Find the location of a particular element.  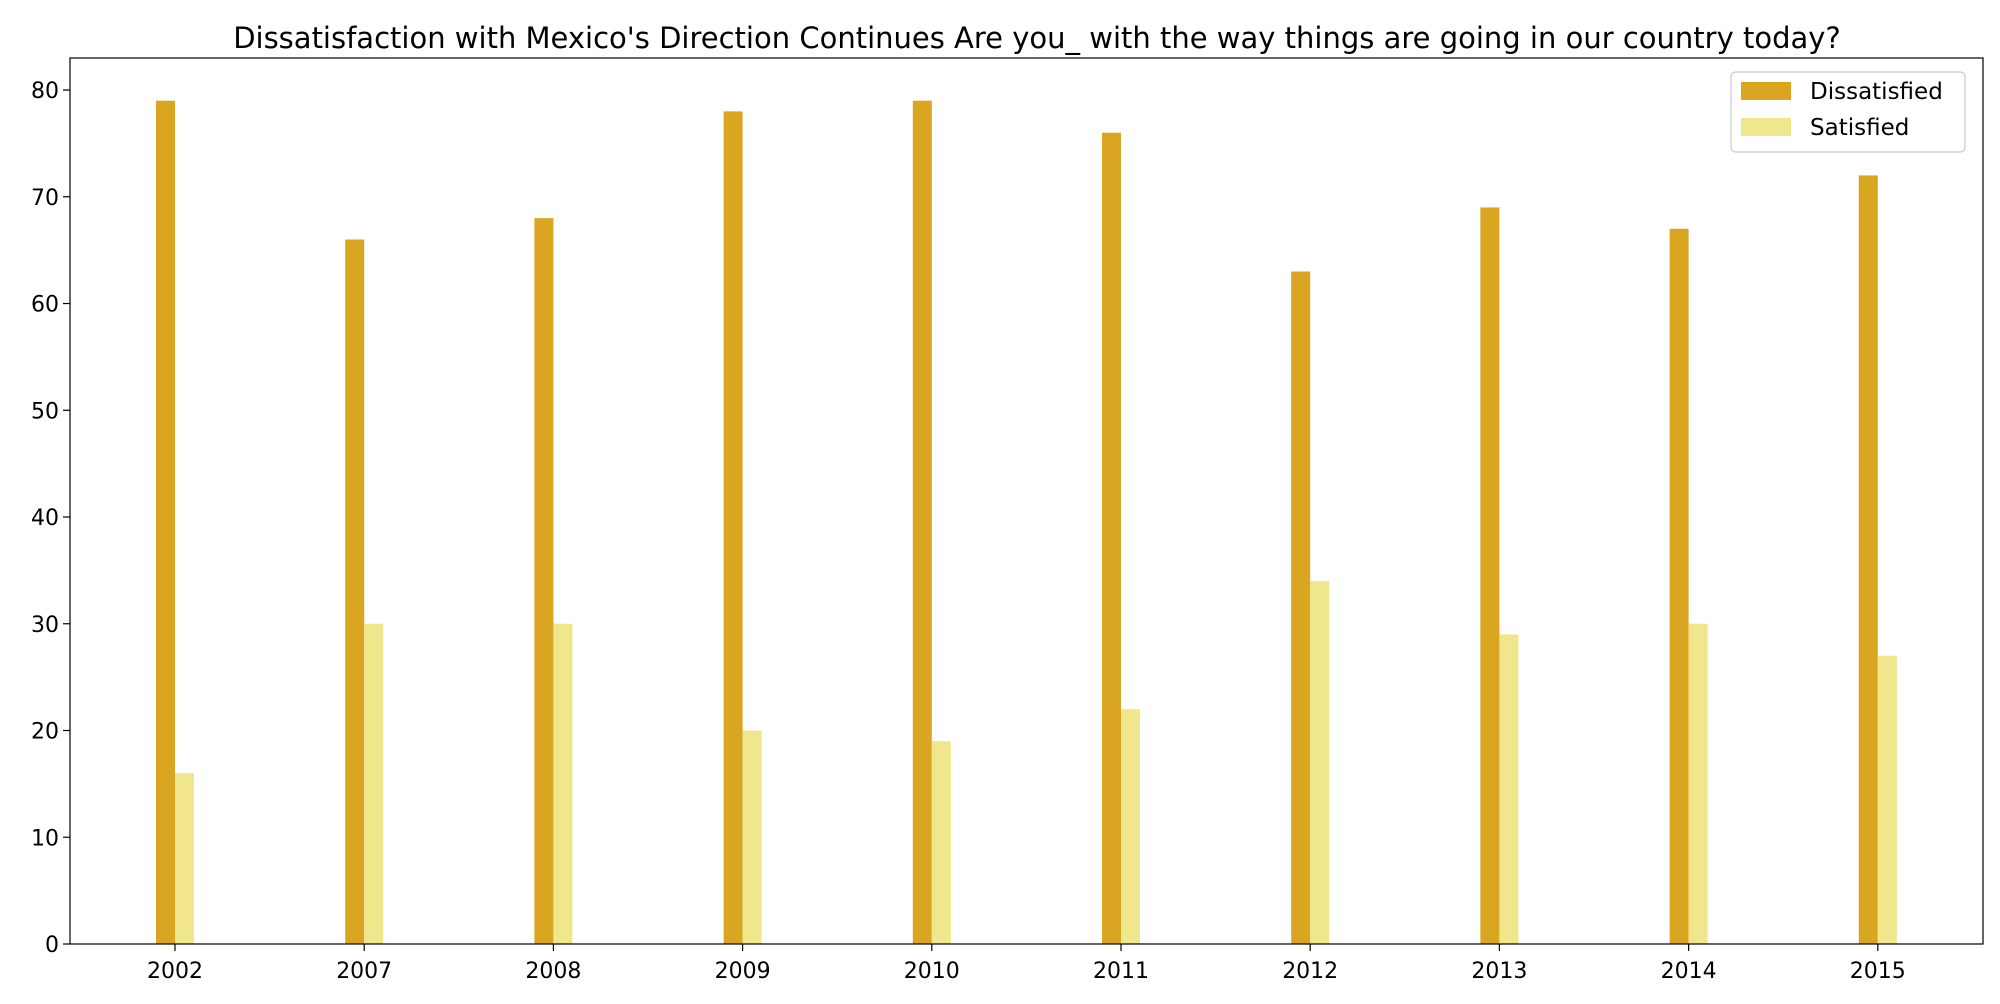

x-tick-label: 2012 is located at coordinates (1310, 971).